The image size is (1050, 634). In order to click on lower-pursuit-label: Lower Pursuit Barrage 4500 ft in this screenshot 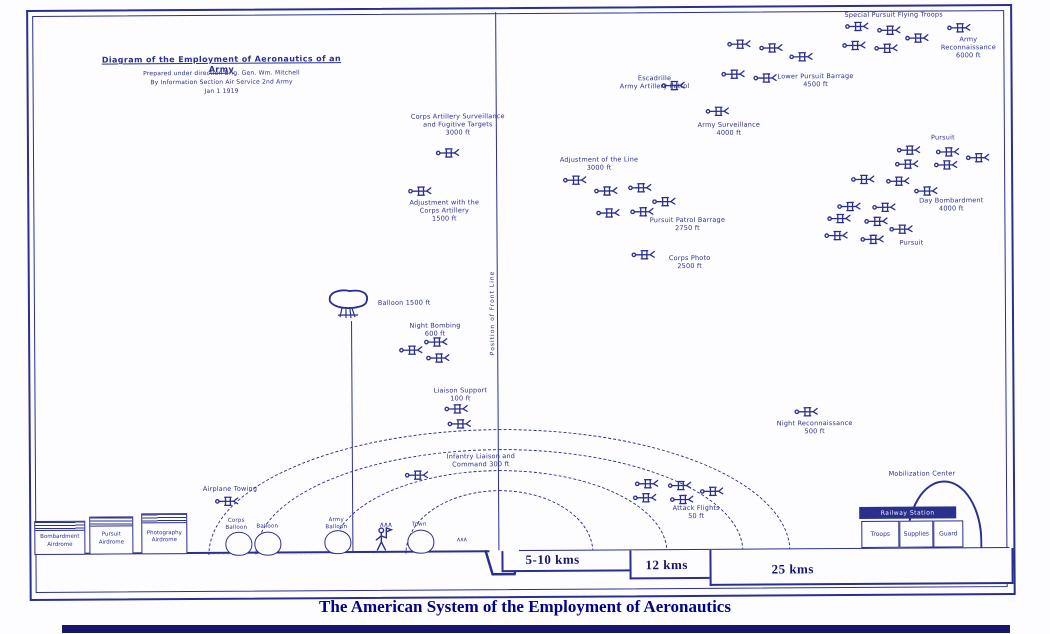, I will do `click(815, 80)`.